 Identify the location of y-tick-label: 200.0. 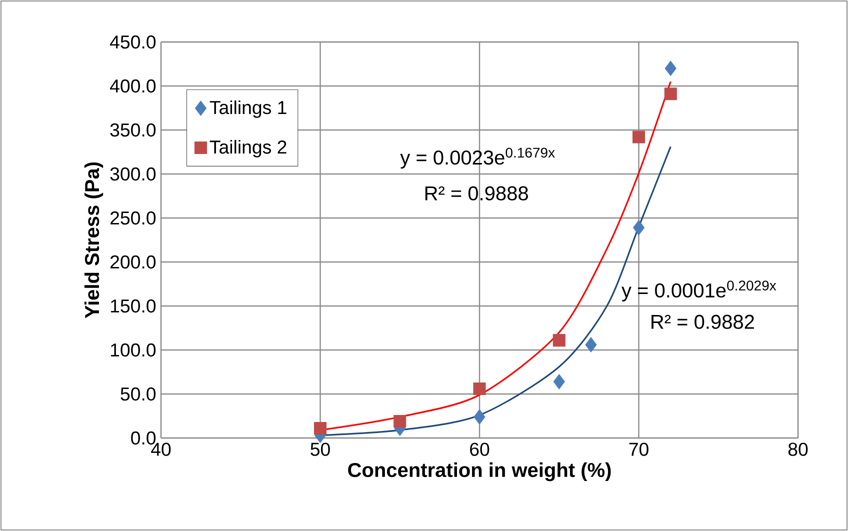
(133, 262).